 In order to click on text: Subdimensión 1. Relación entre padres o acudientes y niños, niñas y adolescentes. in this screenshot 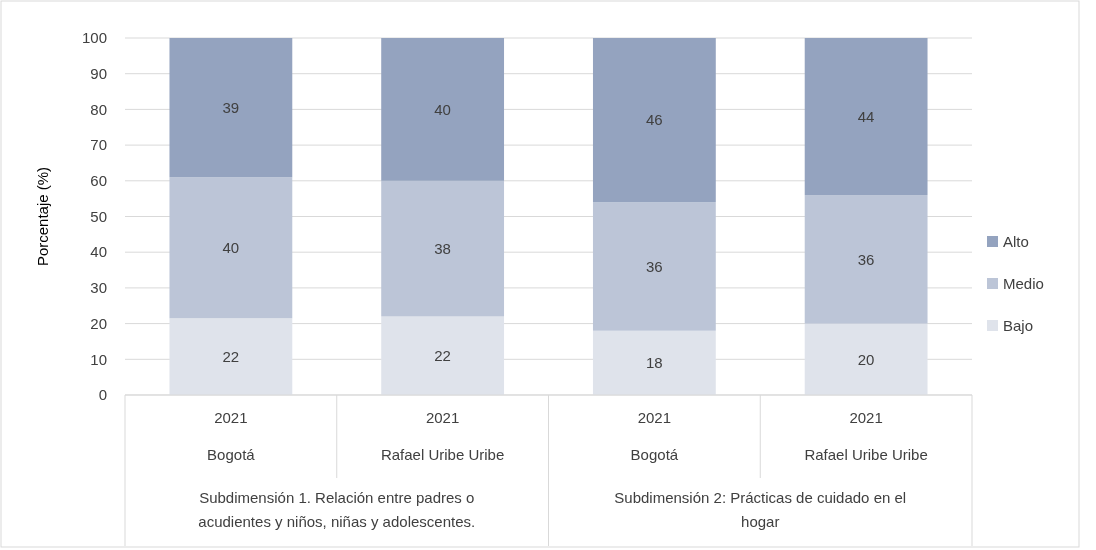, I will do `click(337, 509)`.